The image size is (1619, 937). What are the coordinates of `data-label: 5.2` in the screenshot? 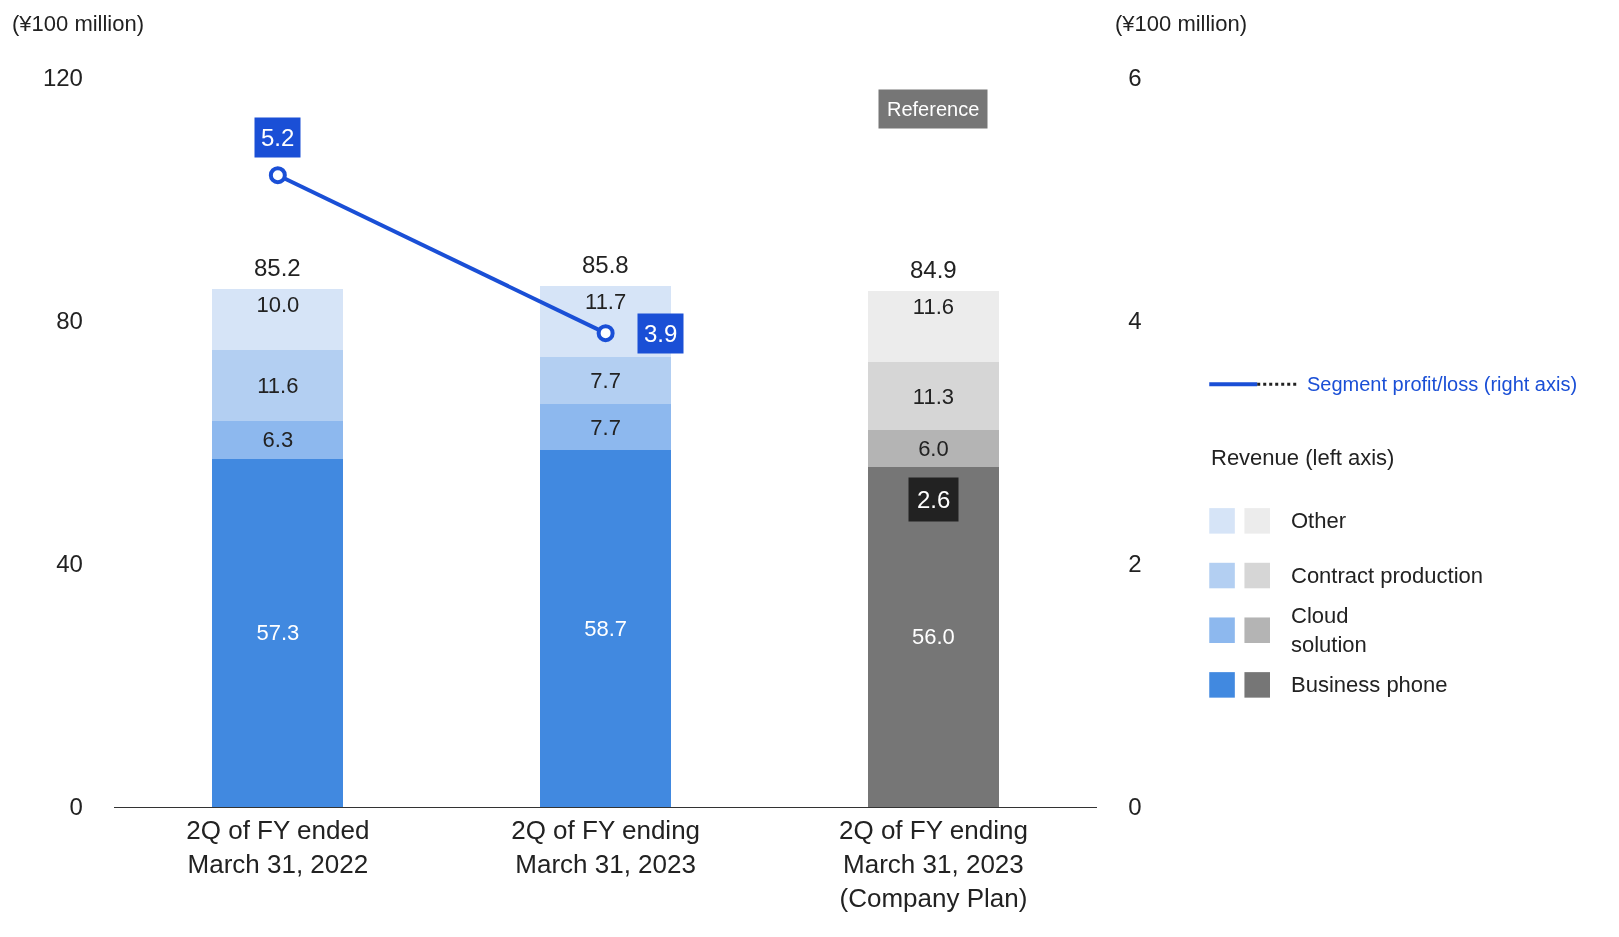 It's located at (278, 137).